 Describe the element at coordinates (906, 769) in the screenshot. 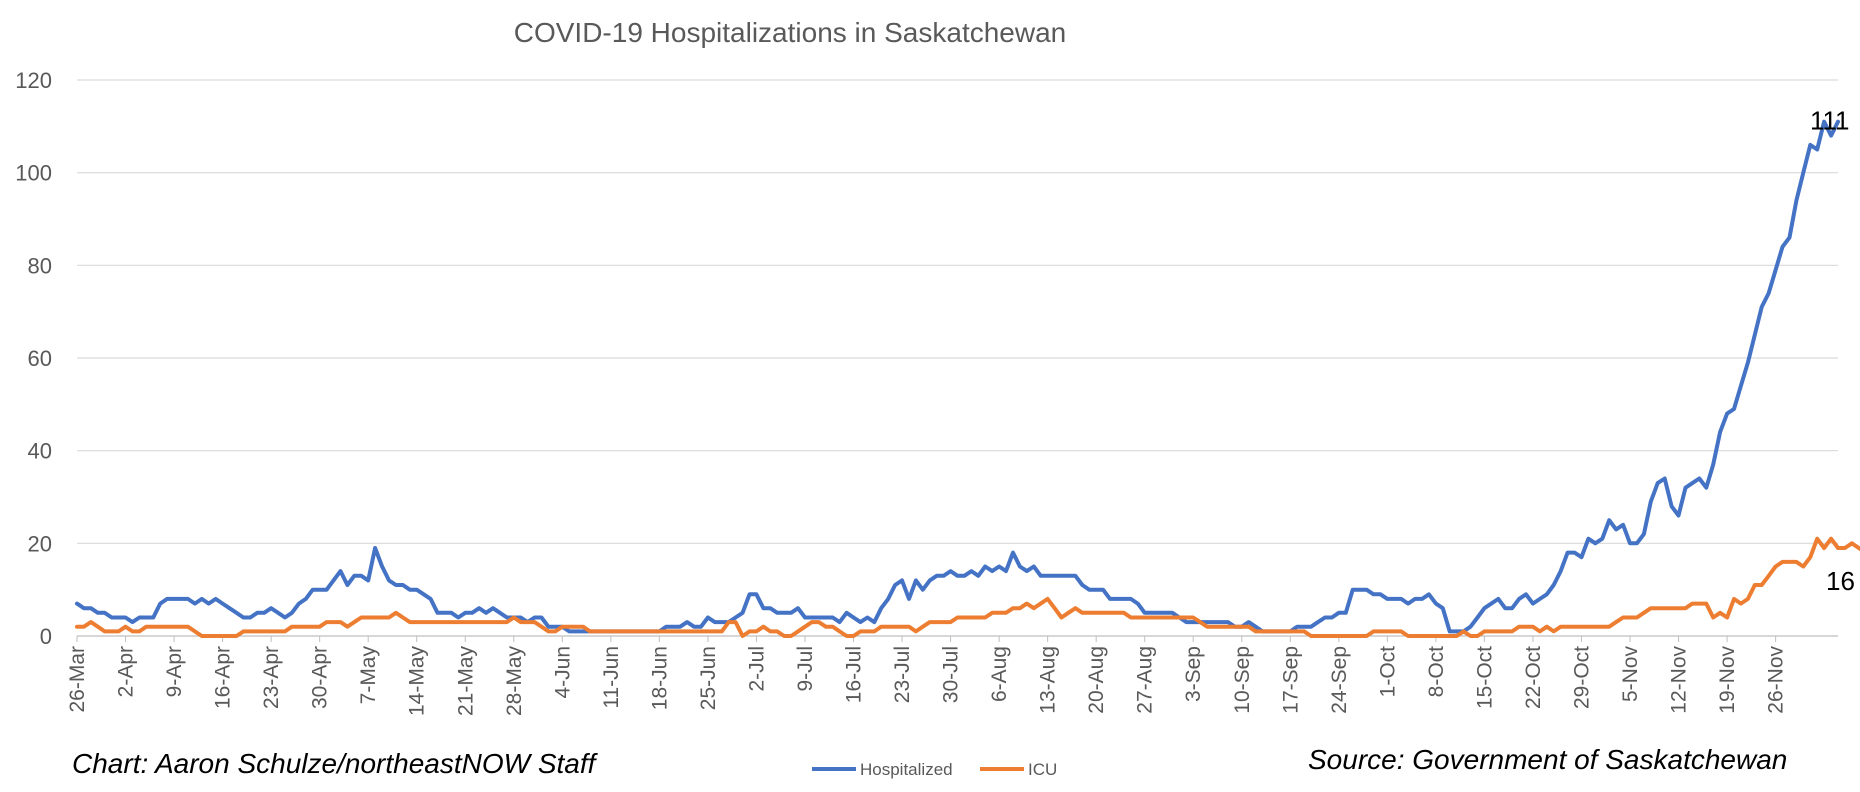

I see `legend-label-hospitalized: Hospitalized` at that location.